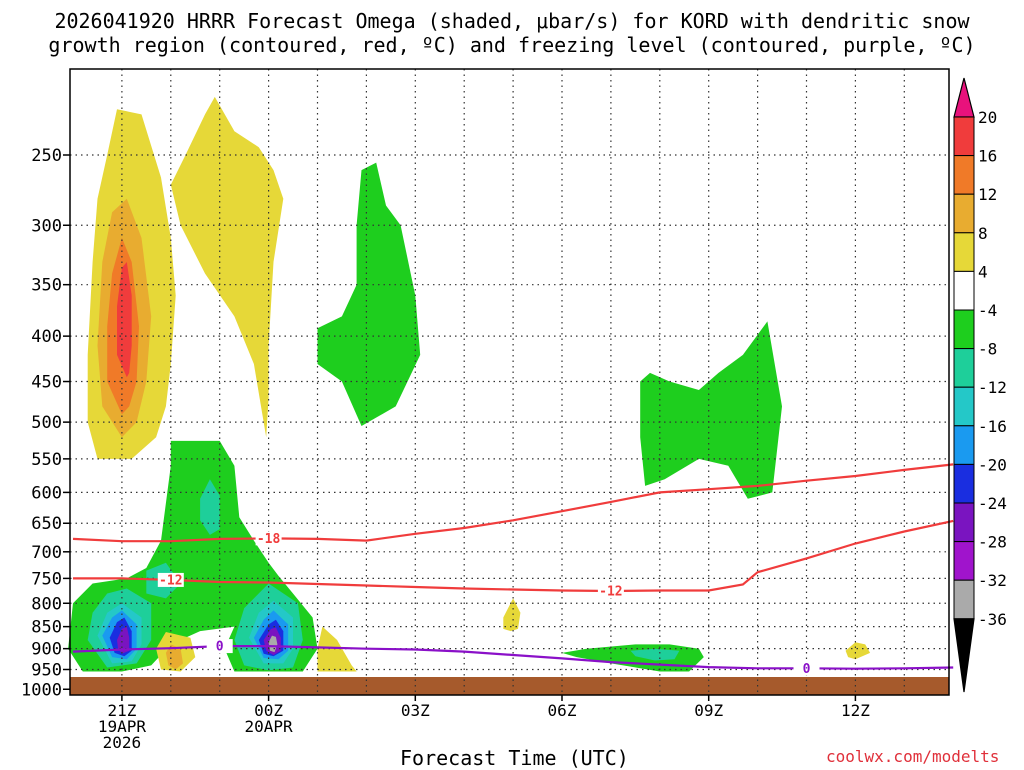  I want to click on colorbar-label-4: 4, so click(983, 271).